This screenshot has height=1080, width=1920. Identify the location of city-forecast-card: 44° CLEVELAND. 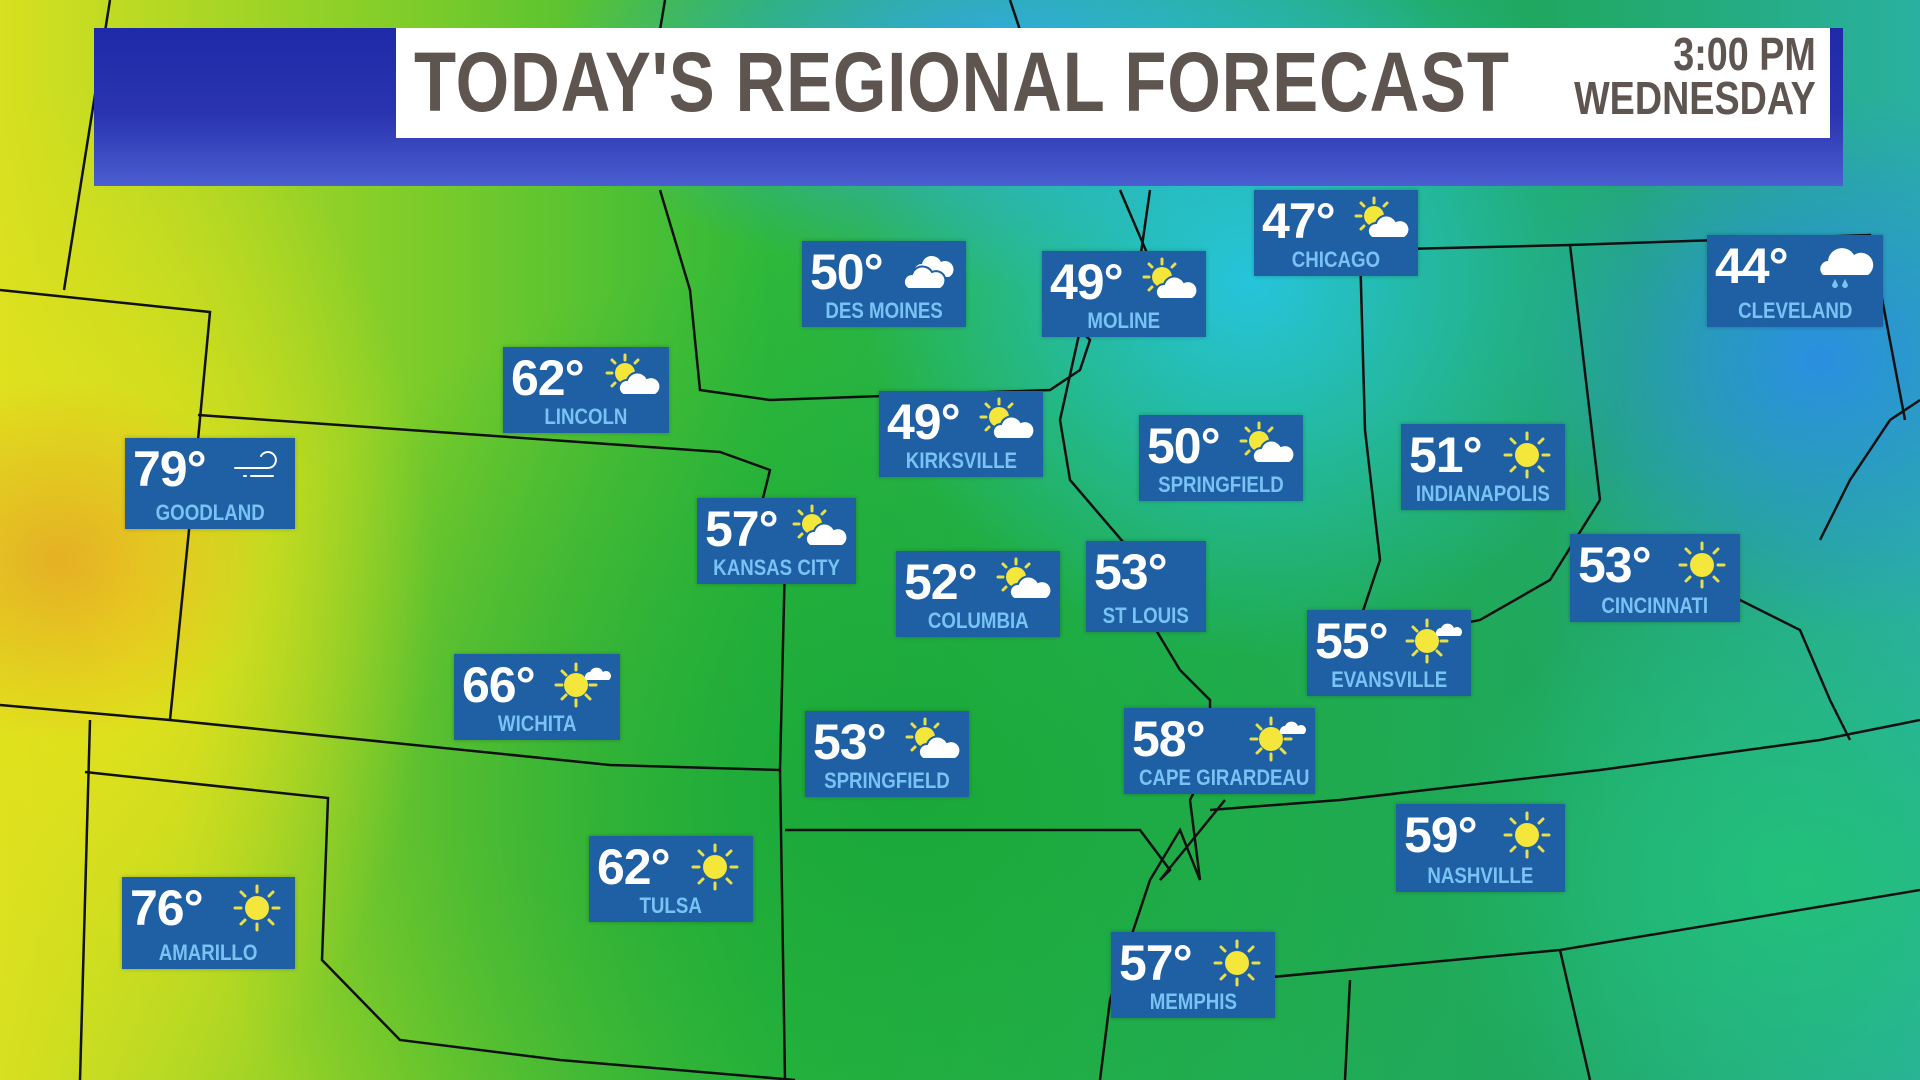
(1795, 281).